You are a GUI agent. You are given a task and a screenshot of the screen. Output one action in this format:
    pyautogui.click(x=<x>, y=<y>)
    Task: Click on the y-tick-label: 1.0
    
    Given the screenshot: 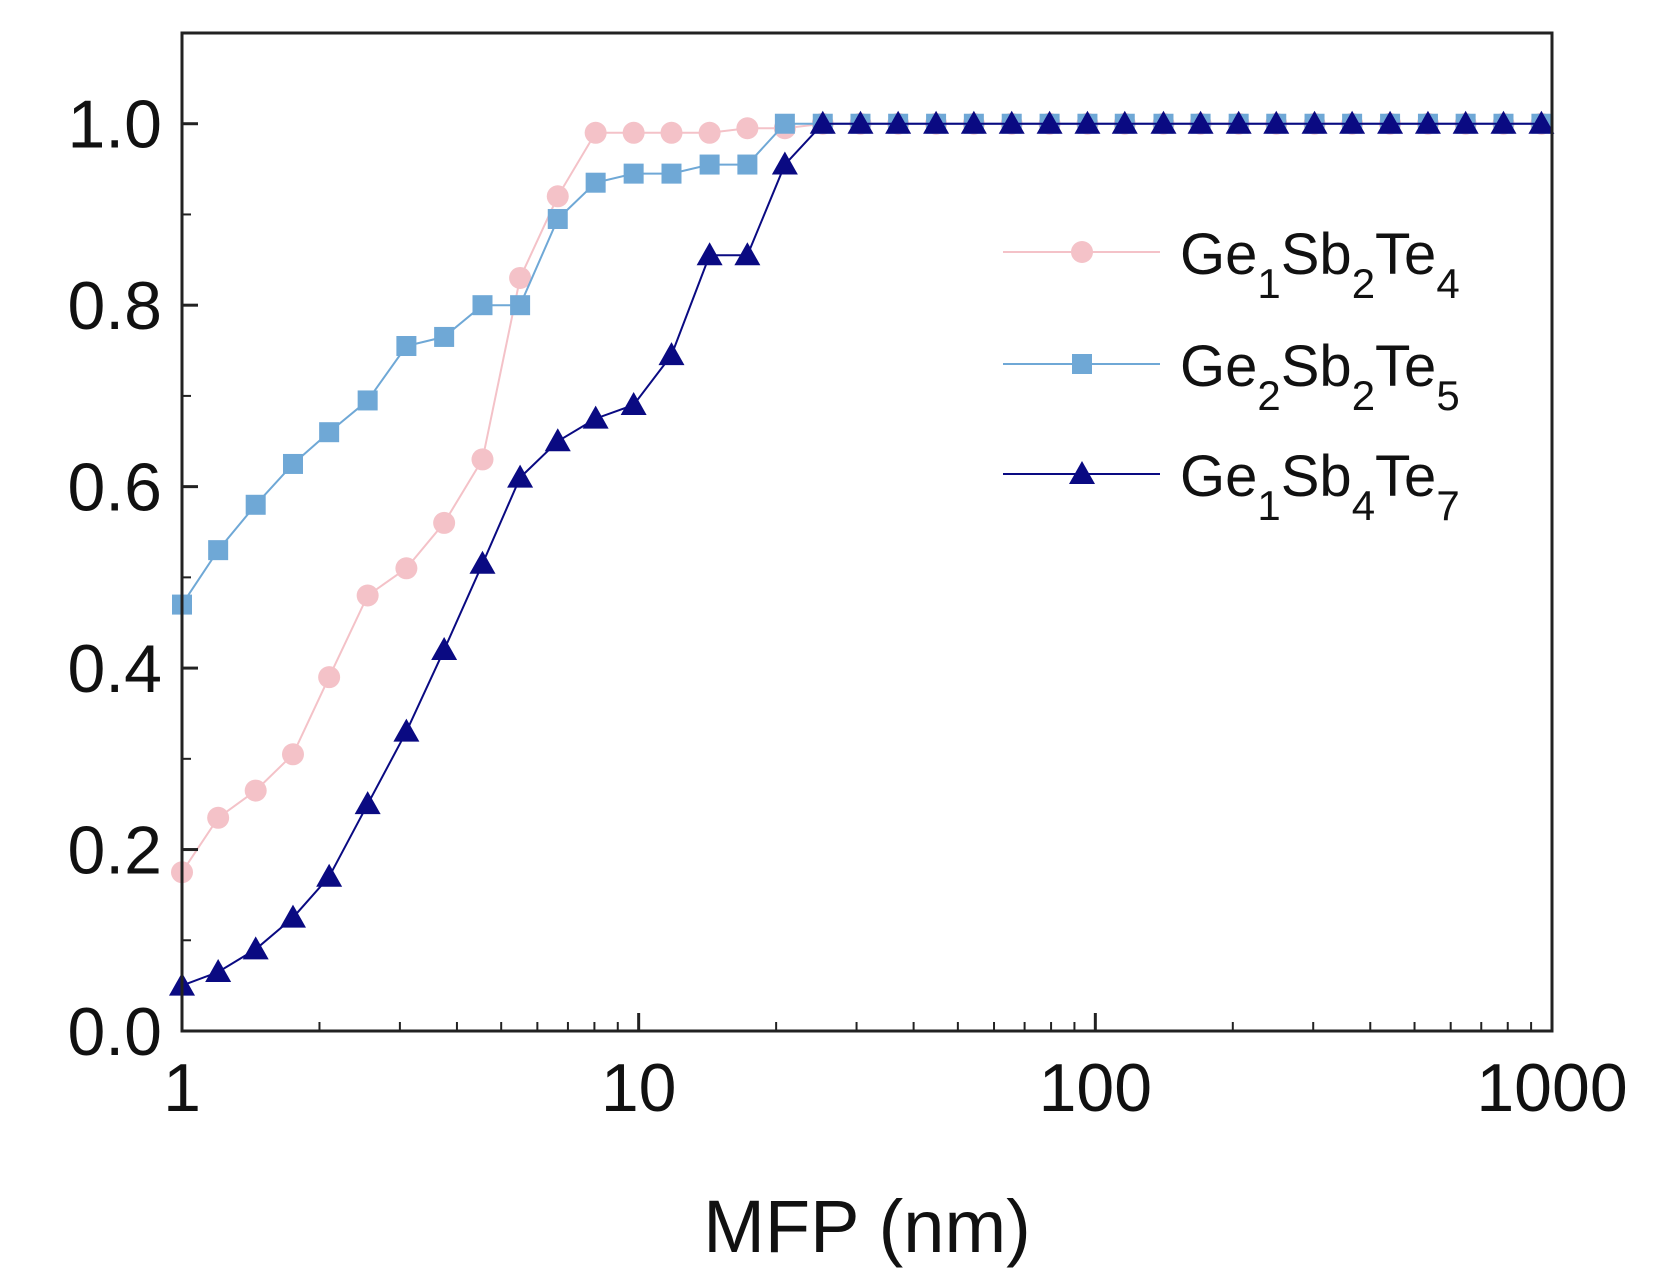 What is the action you would take?
    pyautogui.click(x=114, y=125)
    